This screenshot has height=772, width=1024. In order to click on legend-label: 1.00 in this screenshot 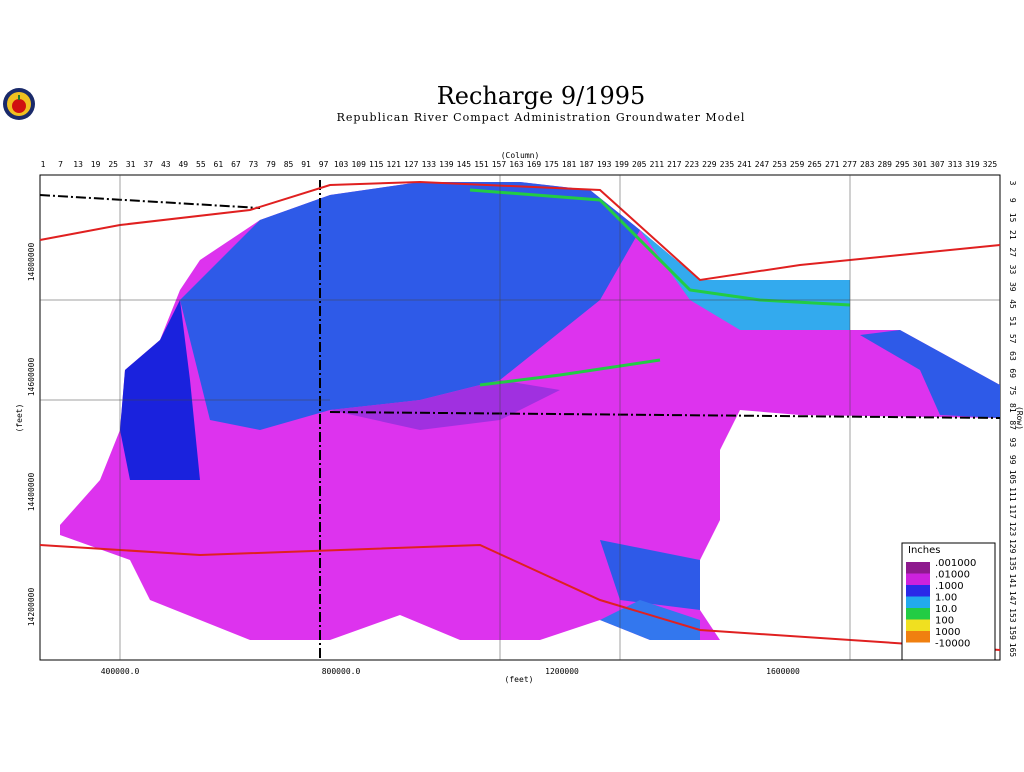, I will do `click(946, 598)`.